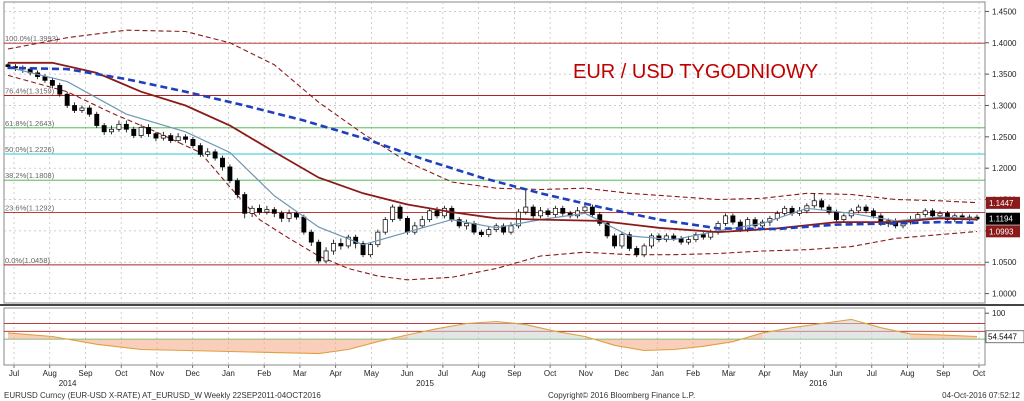 The image size is (1024, 401). Describe the element at coordinates (1004, 294) in the screenshot. I see `y-tick-label: 1.0000` at that location.